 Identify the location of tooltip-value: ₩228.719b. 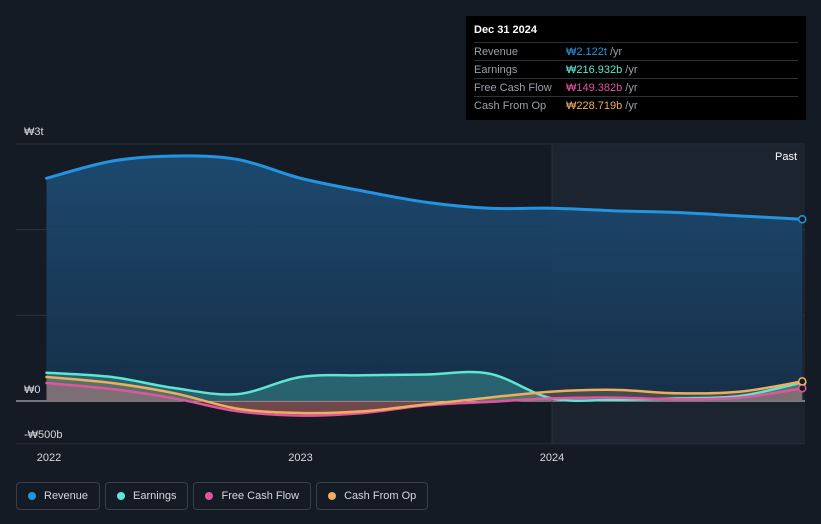
(594, 105).